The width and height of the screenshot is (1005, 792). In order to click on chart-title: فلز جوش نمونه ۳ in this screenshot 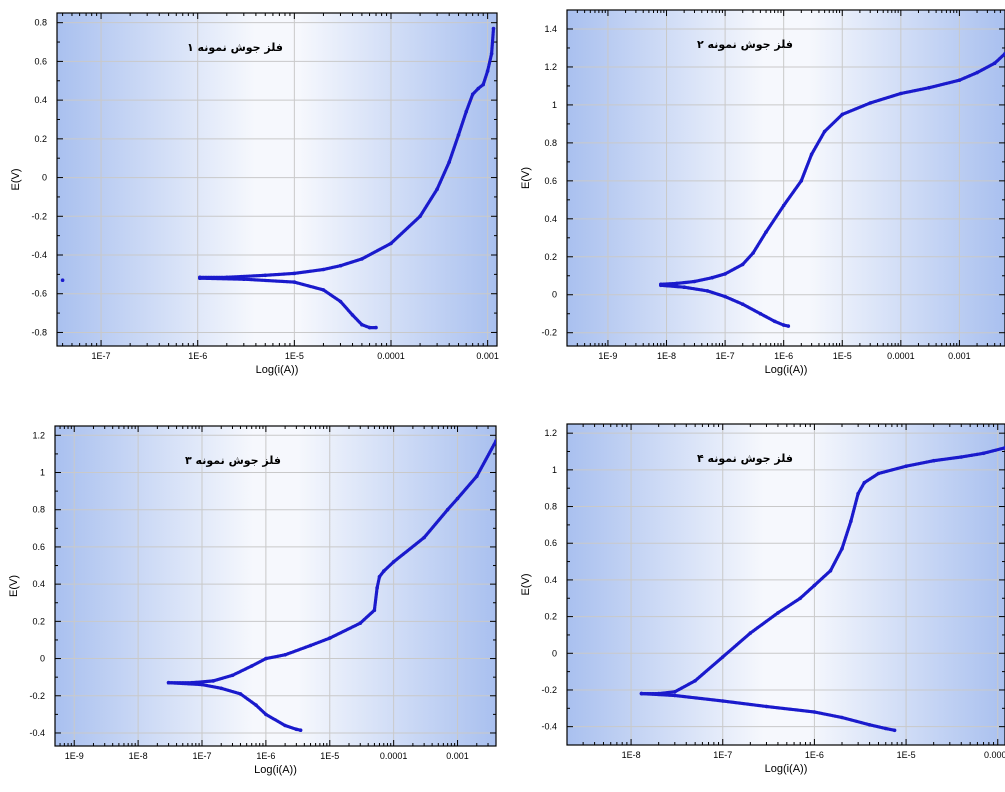, I will do `click(233, 460)`.